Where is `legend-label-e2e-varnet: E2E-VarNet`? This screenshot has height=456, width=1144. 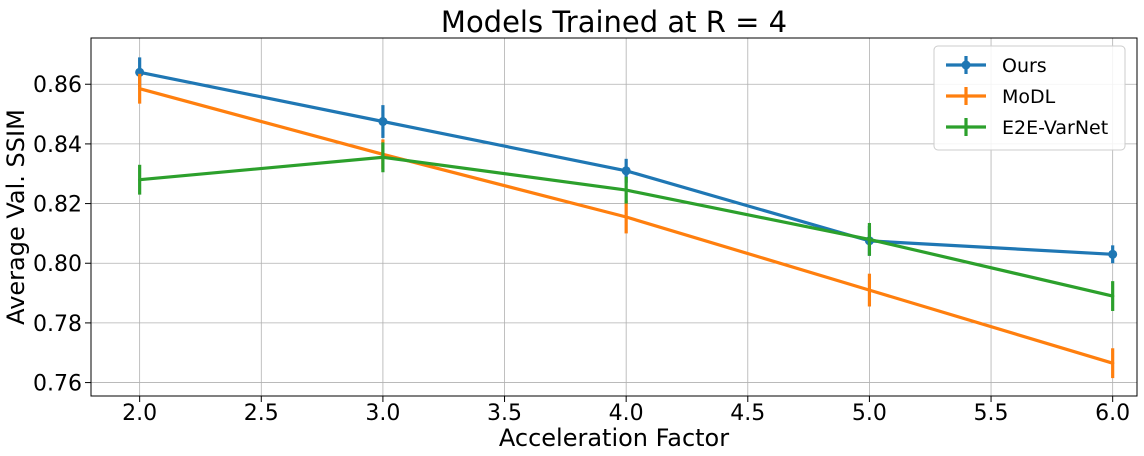
legend-label-e2e-varnet: E2E-VarNet is located at coordinates (1055, 128).